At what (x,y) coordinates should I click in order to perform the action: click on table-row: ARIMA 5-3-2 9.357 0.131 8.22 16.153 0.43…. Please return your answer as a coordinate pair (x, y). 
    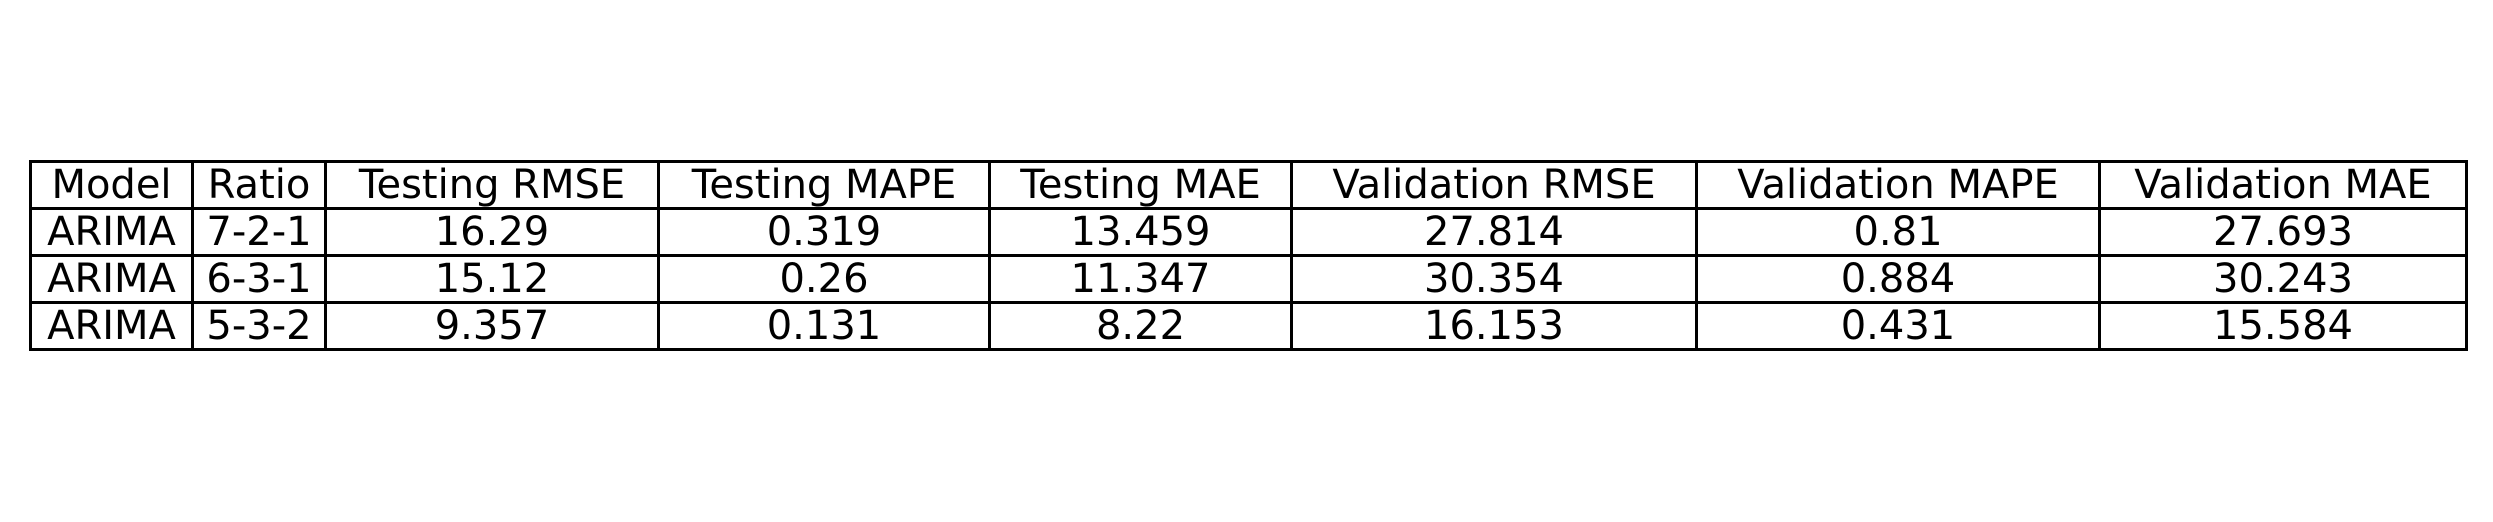
    Looking at the image, I should click on (1248, 326).